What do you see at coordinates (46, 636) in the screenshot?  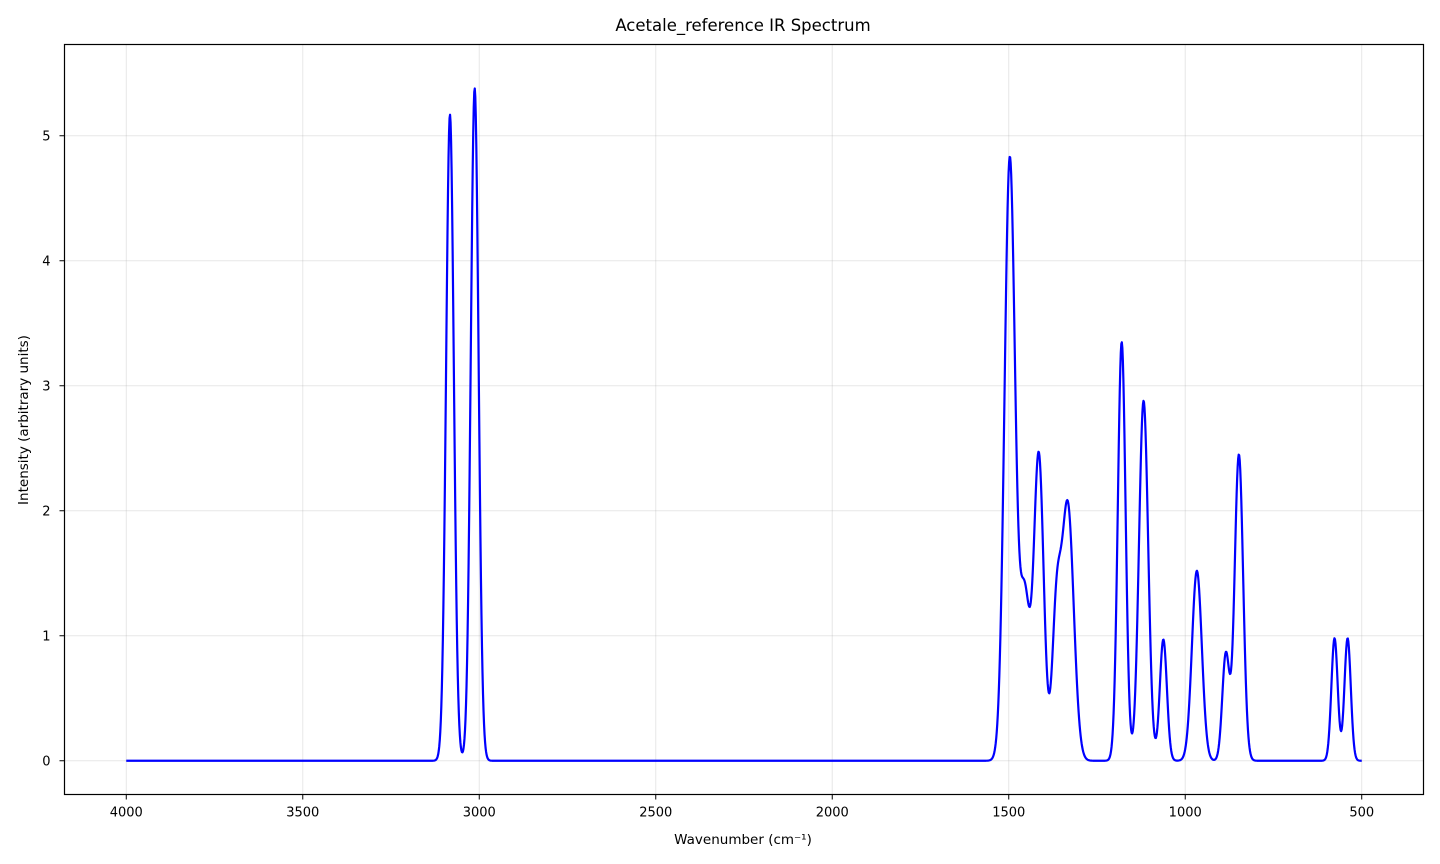 I see `y-tick-label: 1` at bounding box center [46, 636].